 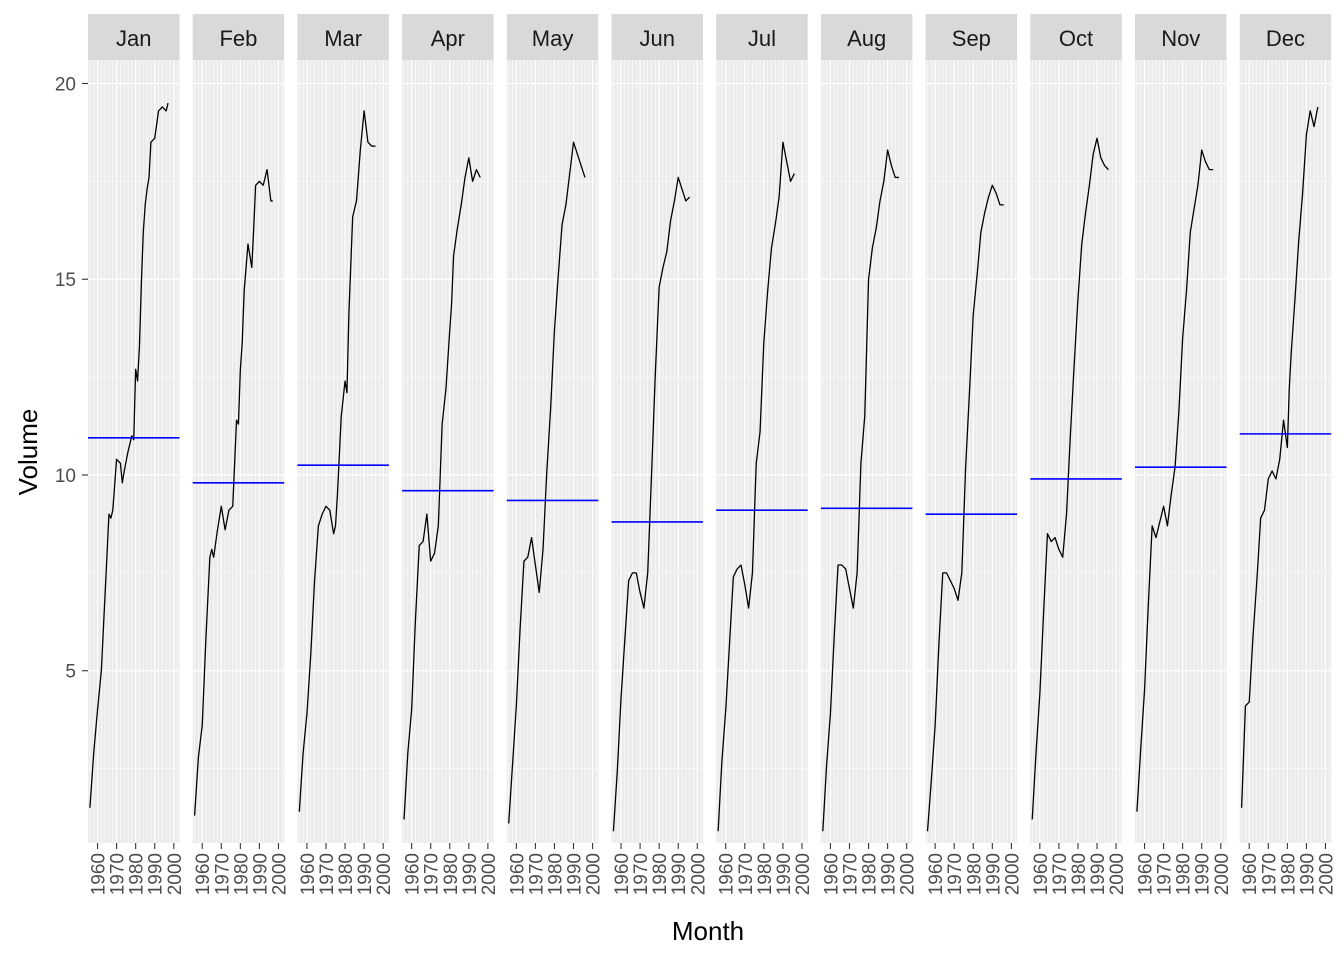 What do you see at coordinates (28, 452) in the screenshot?
I see `y-axis-title: Volume` at bounding box center [28, 452].